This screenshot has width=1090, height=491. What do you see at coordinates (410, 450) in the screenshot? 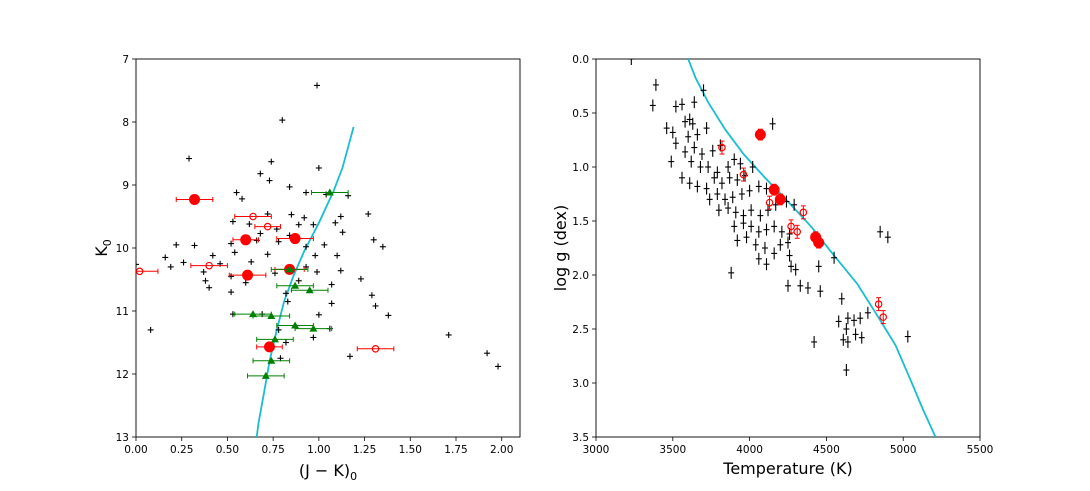
I see `left-x-tick-label: 1.50` at bounding box center [410, 450].